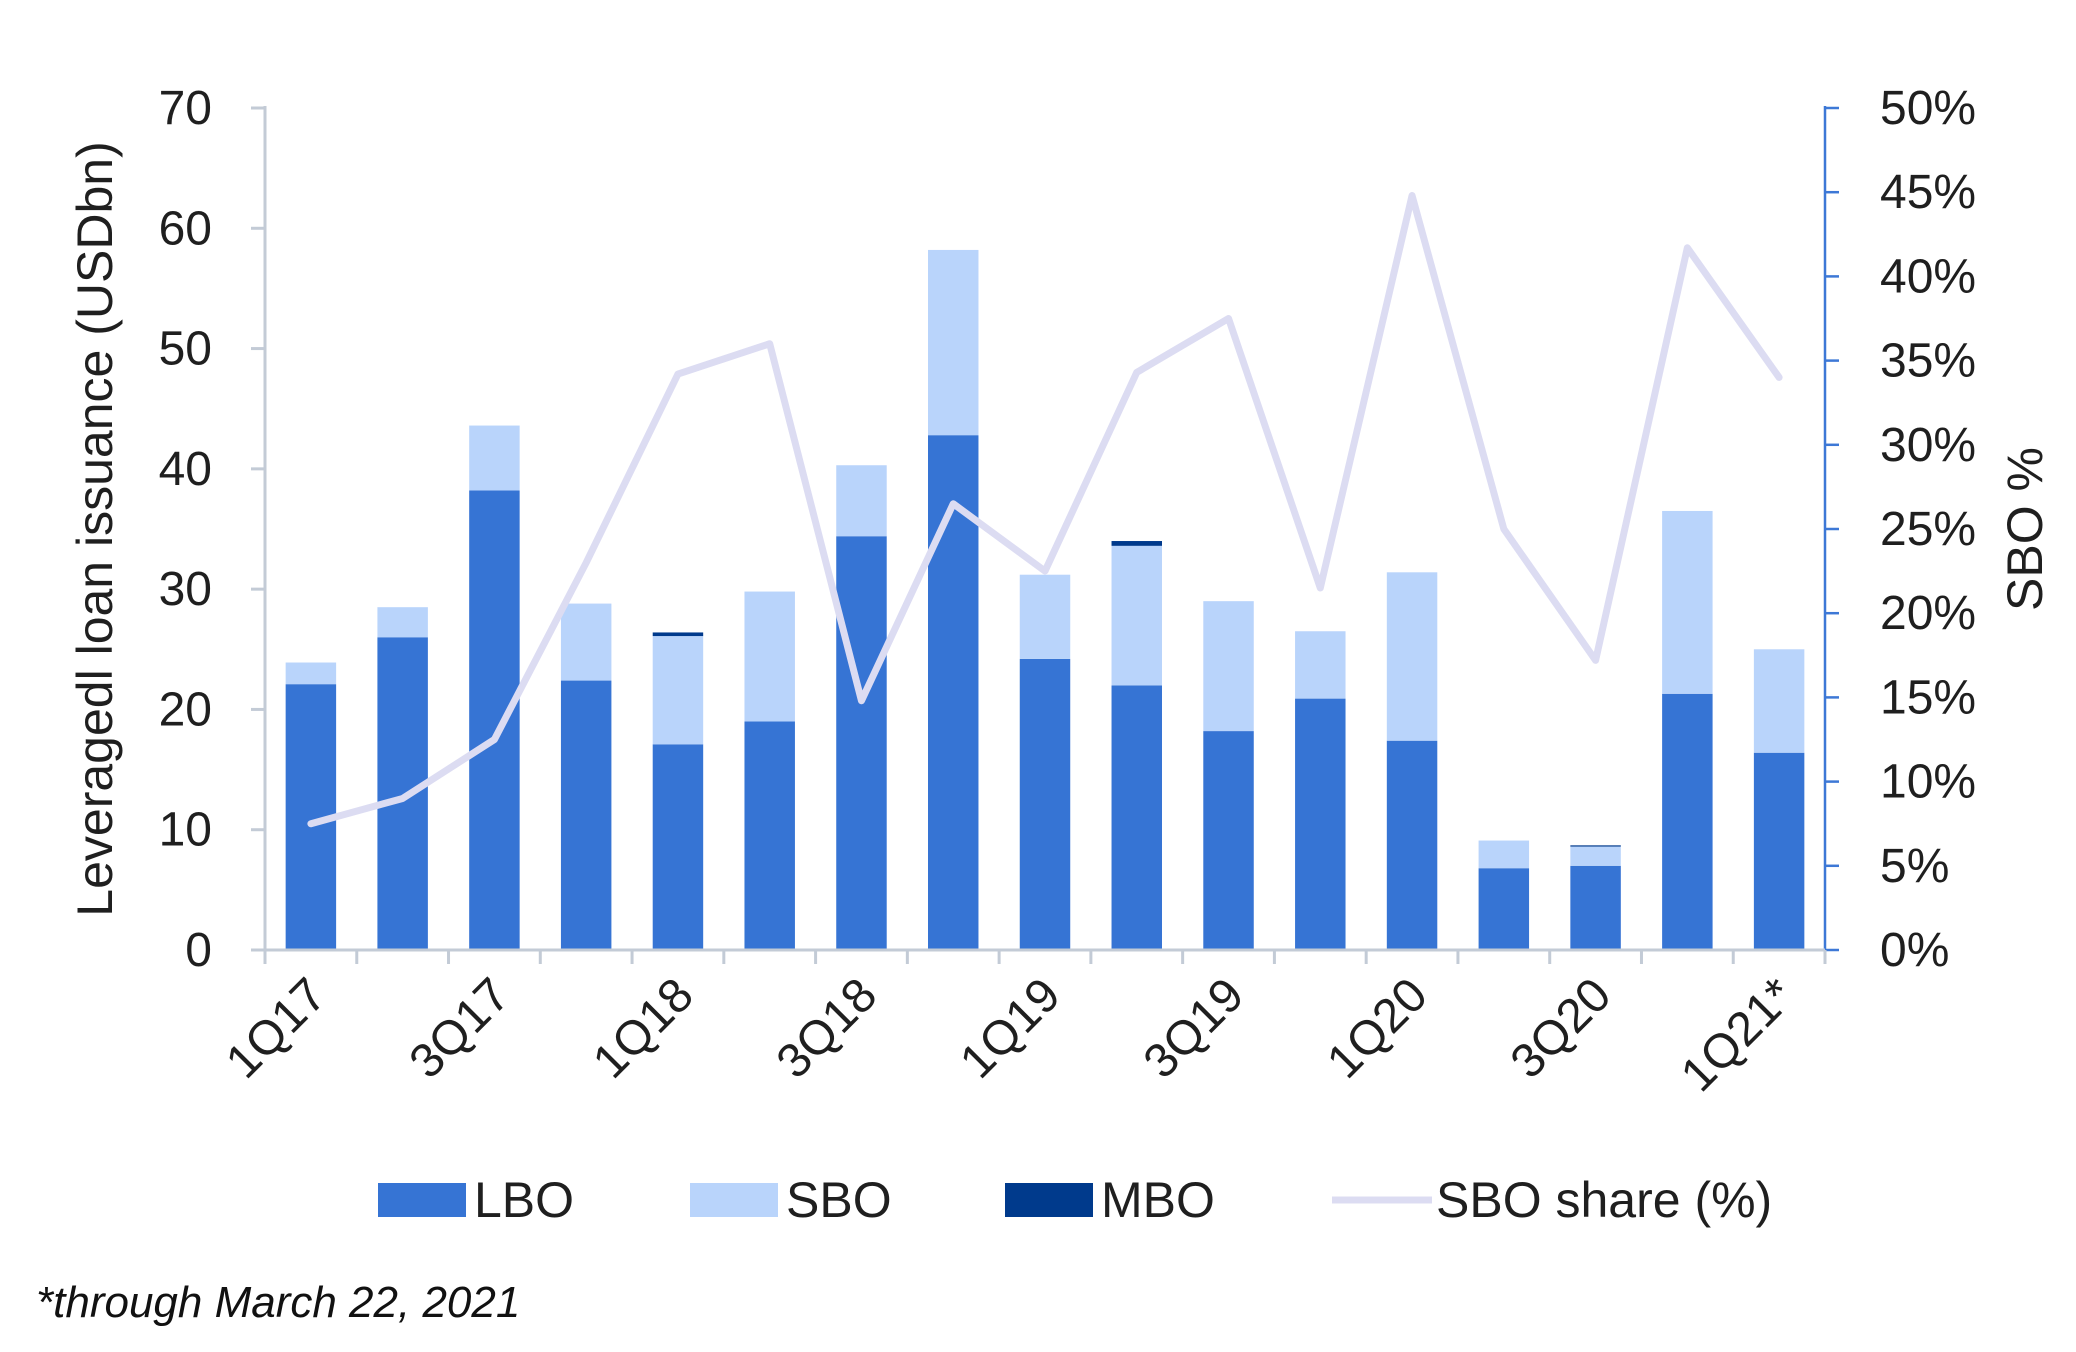 This screenshot has height=1352, width=2076. What do you see at coordinates (402, 793) in the screenshot?
I see `bar-lbo-2Q17` at bounding box center [402, 793].